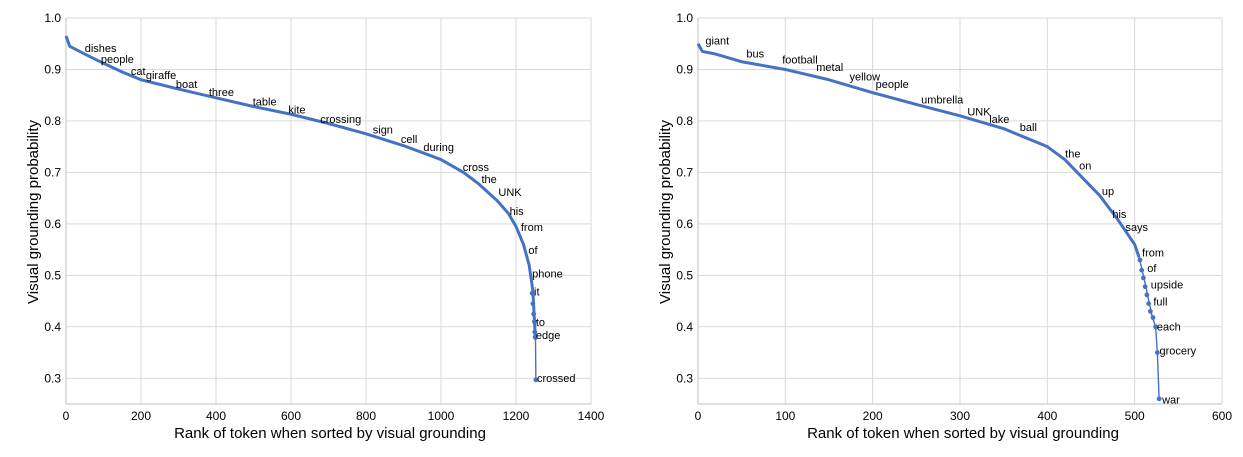  What do you see at coordinates (1108, 192) in the screenshot?
I see `word-annotation: up` at bounding box center [1108, 192].